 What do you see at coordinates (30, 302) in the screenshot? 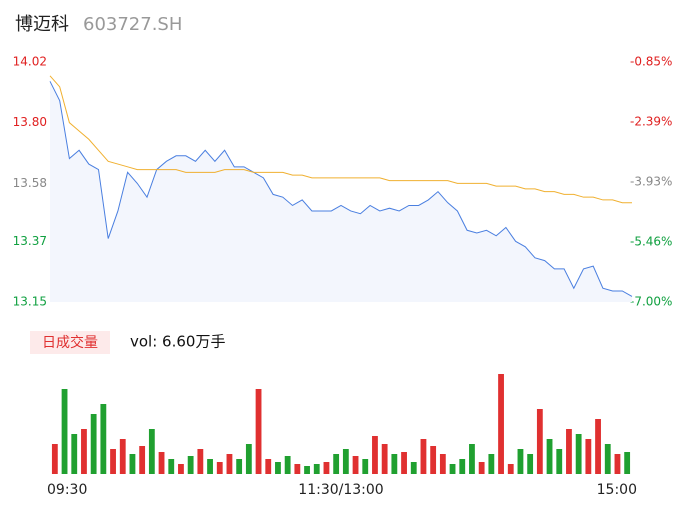
I see `y-tick-label: 13.15` at bounding box center [30, 302].